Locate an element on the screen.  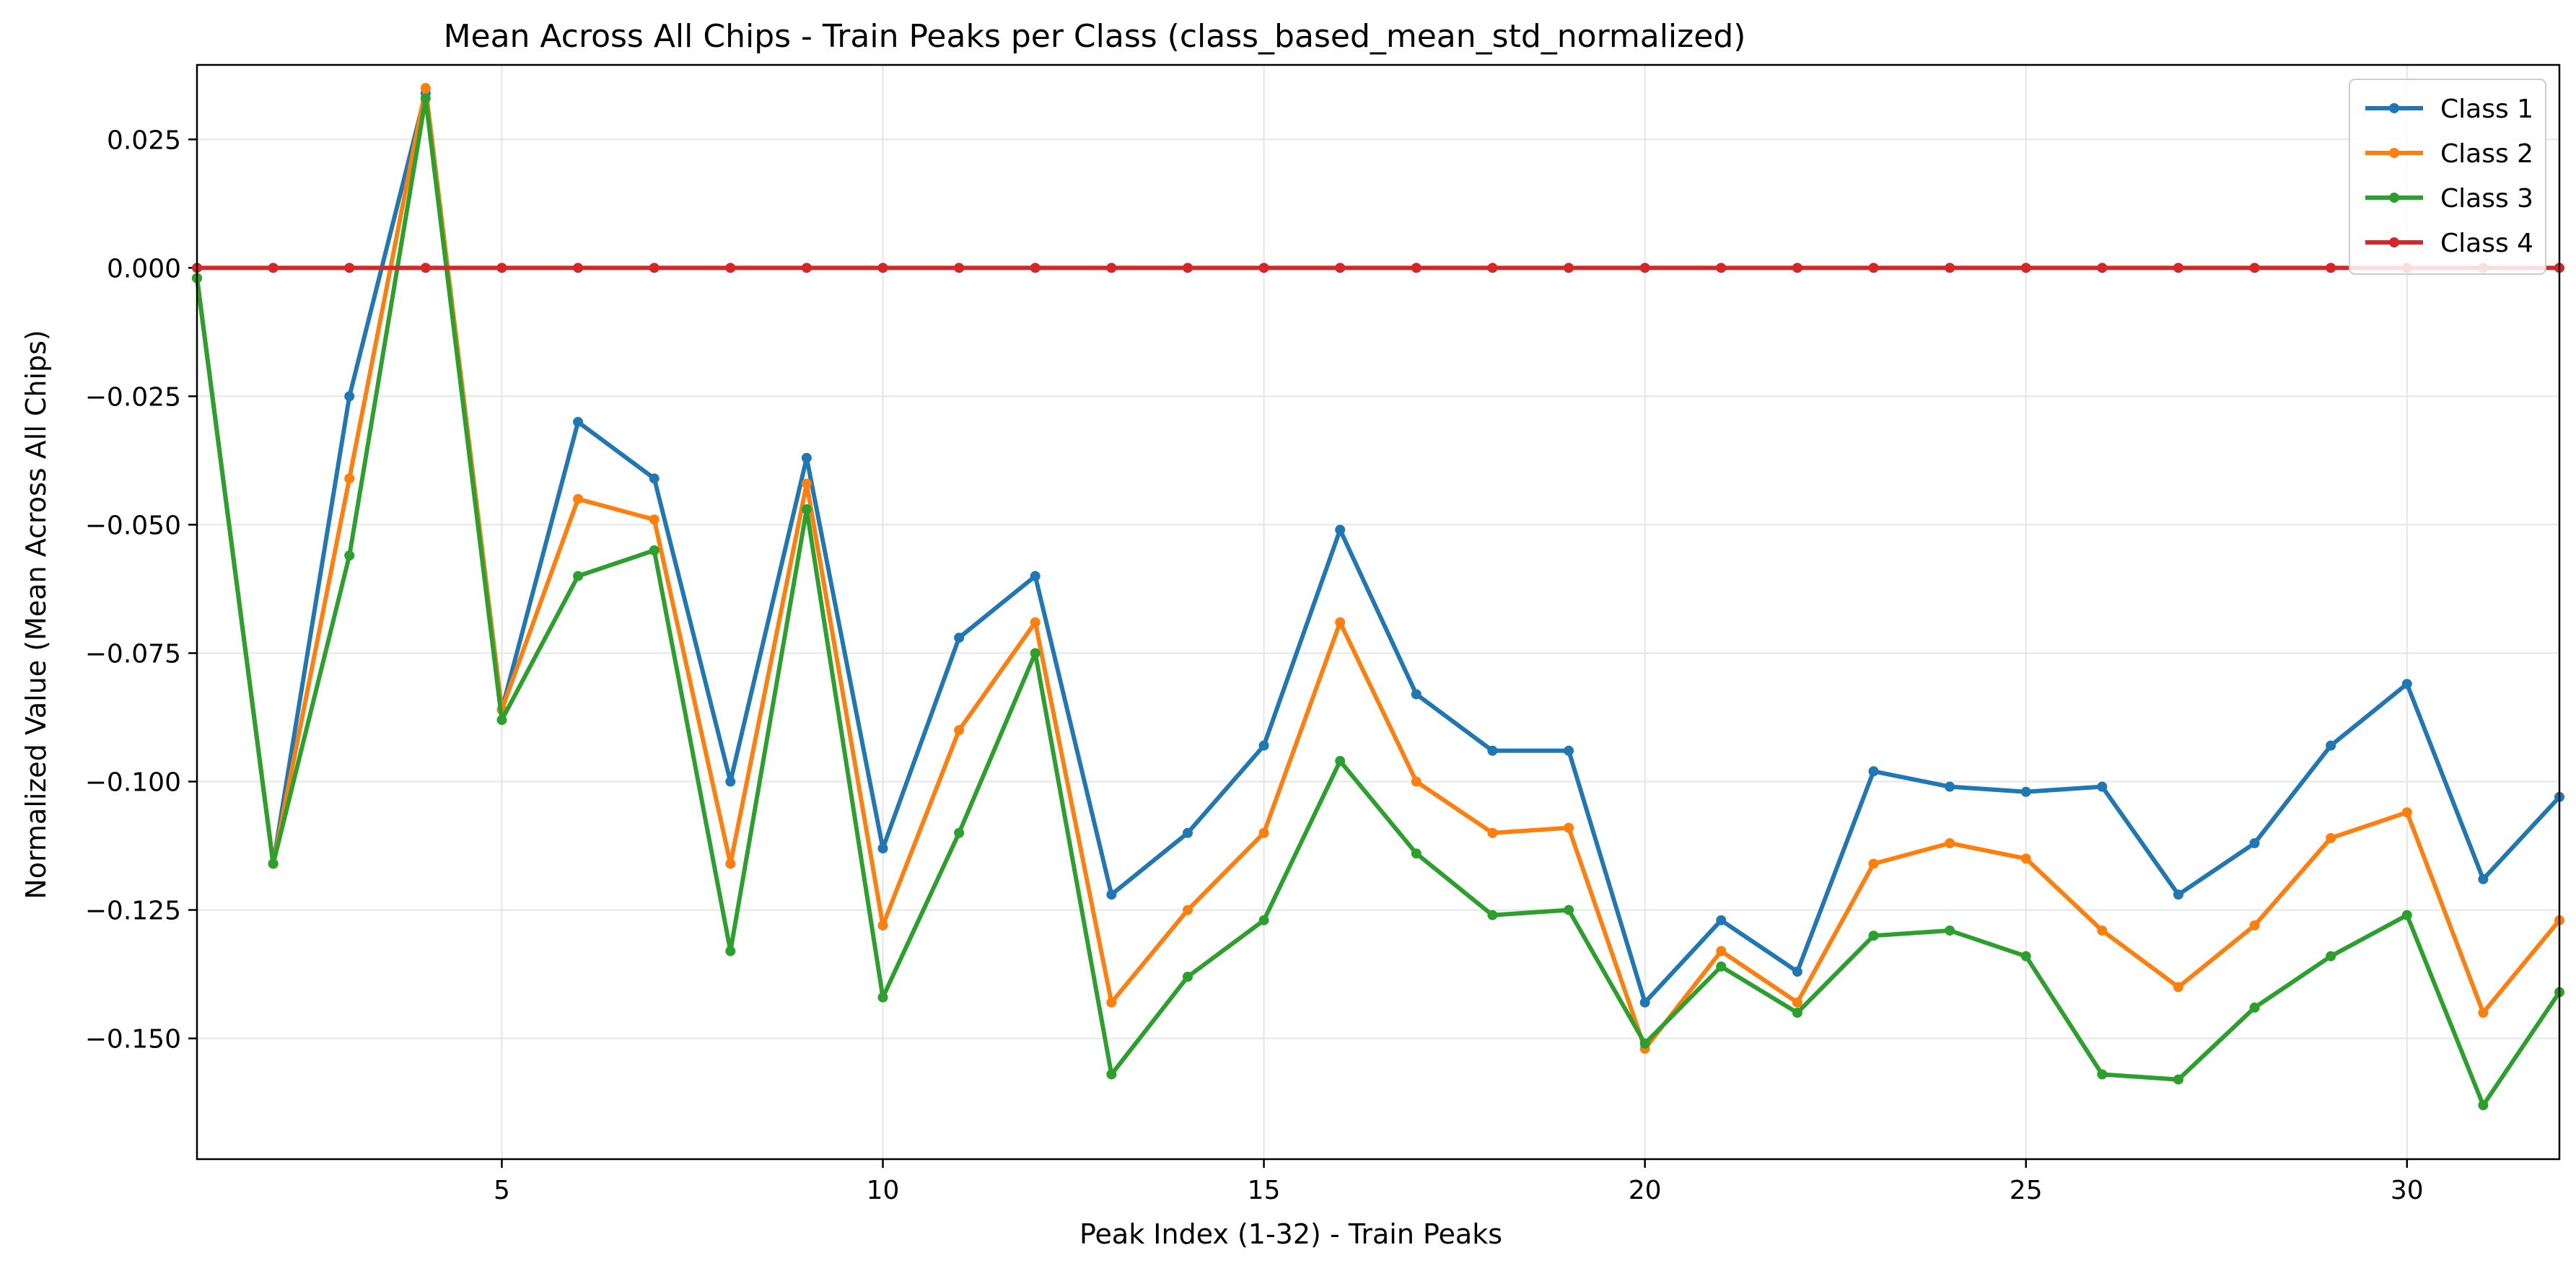
legend-label: Class 3 is located at coordinates (2486, 199).